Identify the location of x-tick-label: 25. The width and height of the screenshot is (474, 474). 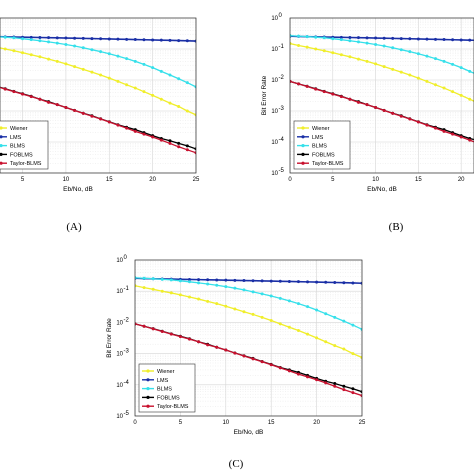
(196, 180).